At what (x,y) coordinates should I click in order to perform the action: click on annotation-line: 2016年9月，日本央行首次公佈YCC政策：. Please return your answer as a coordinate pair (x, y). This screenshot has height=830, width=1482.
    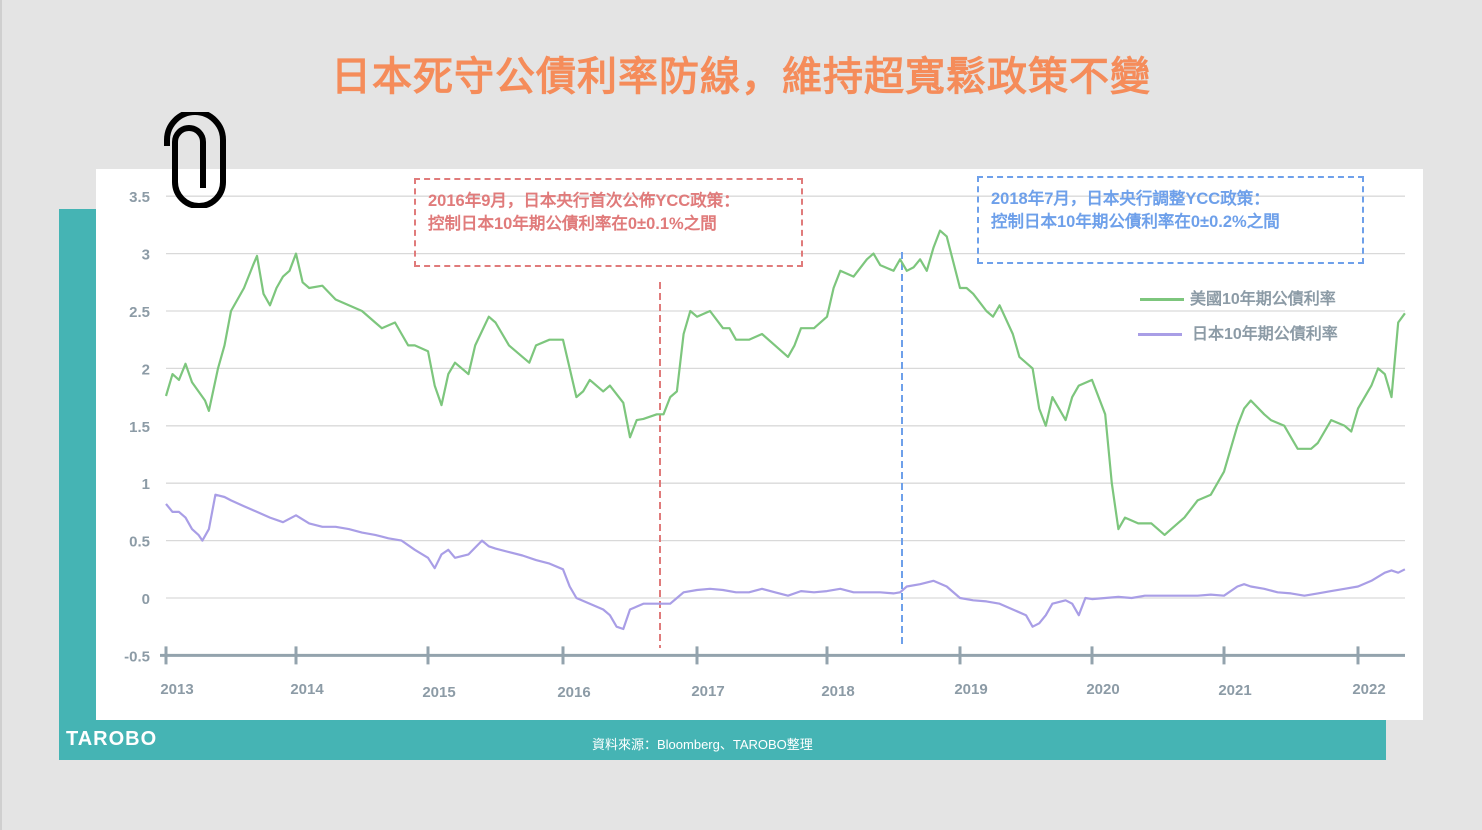
    Looking at the image, I should click on (584, 201).